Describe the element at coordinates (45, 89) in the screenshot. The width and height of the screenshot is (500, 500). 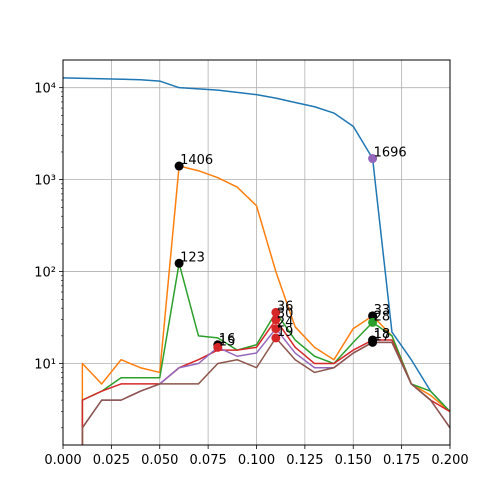
I see `y-tick-label: 10⁴` at that location.